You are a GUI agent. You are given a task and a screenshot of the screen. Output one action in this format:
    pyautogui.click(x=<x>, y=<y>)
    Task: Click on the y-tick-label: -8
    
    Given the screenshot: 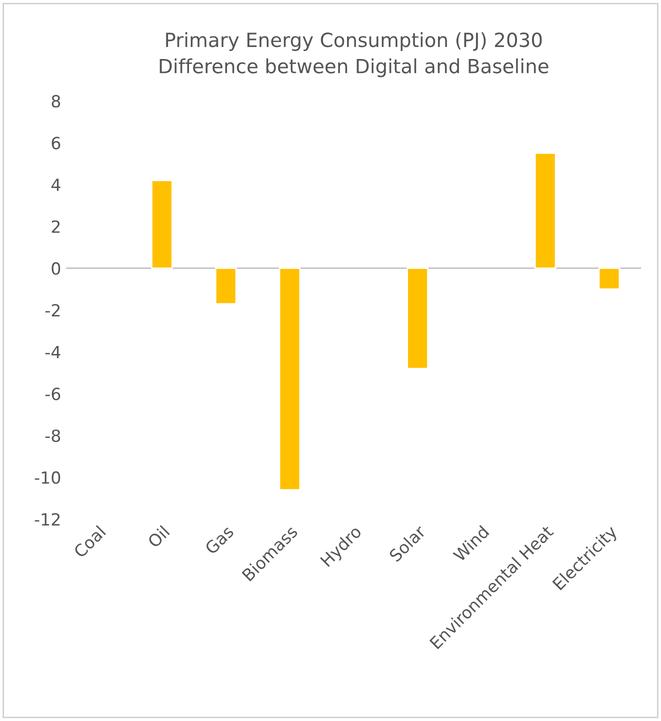 What is the action you would take?
    pyautogui.click(x=52, y=435)
    